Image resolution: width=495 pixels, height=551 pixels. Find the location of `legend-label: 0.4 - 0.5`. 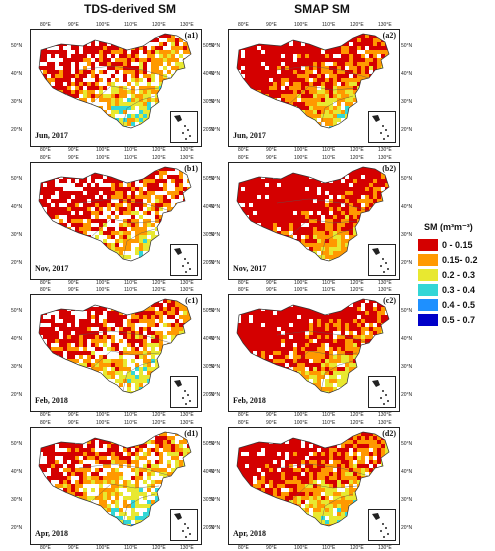

legend-label: 0.4 - 0.5 is located at coordinates (458, 305).